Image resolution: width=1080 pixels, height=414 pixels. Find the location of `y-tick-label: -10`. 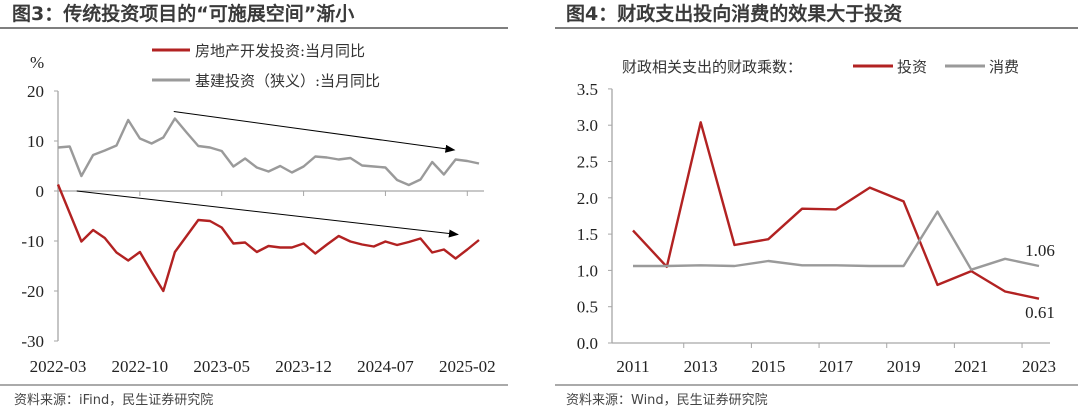

y-tick-label: -10 is located at coordinates (32, 241).